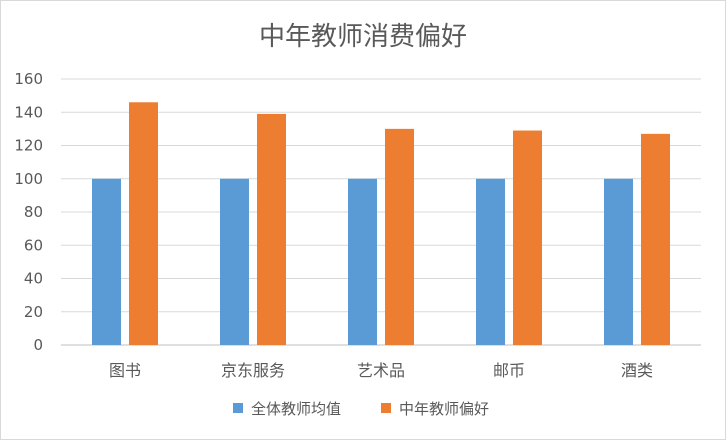 The width and height of the screenshot is (726, 440). I want to click on legend-label: 中年教师偏好, so click(444, 409).